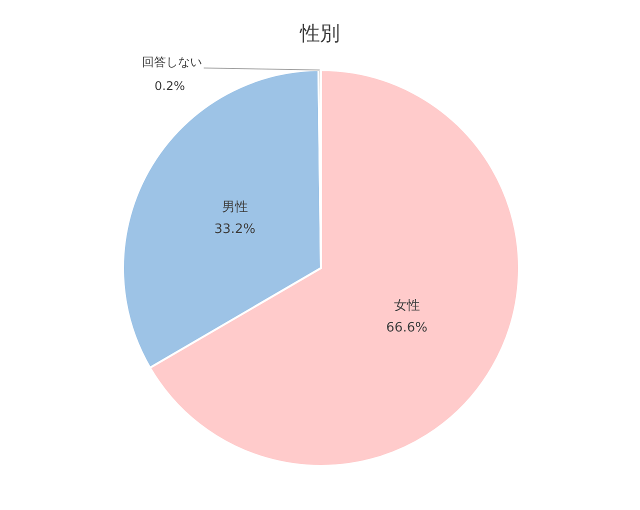  Describe the element at coordinates (407, 328) in the screenshot. I see `data-label: 66.6%` at that location.